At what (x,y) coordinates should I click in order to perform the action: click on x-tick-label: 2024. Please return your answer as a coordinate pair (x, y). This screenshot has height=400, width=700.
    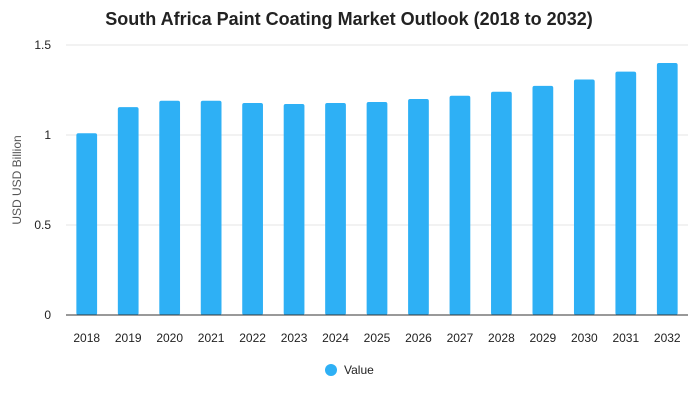
    Looking at the image, I should click on (335, 338).